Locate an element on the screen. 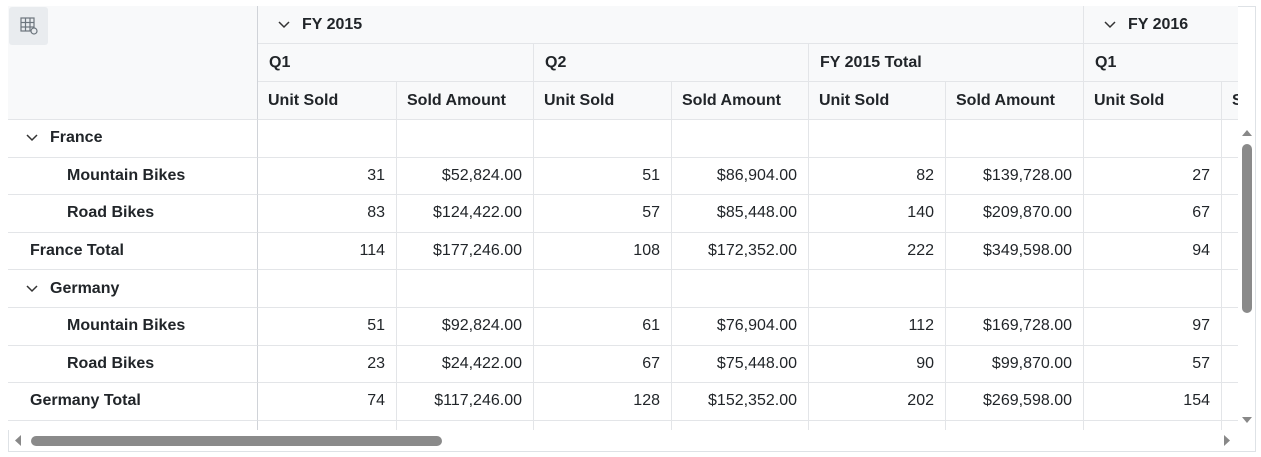 The height and width of the screenshot is (457, 1261). value-cell: $152,352.00 is located at coordinates (740, 402).